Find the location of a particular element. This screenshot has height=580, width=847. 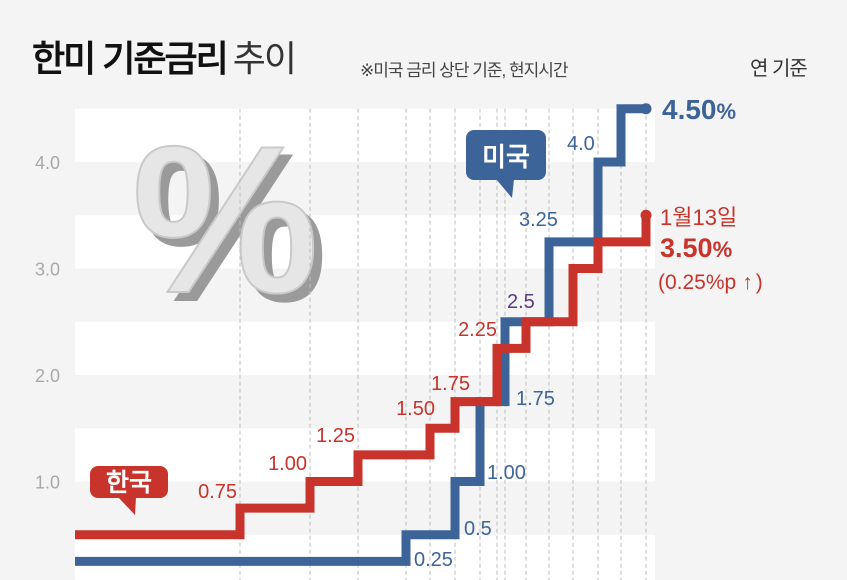

korea-date: 1월13일 is located at coordinates (698, 217).